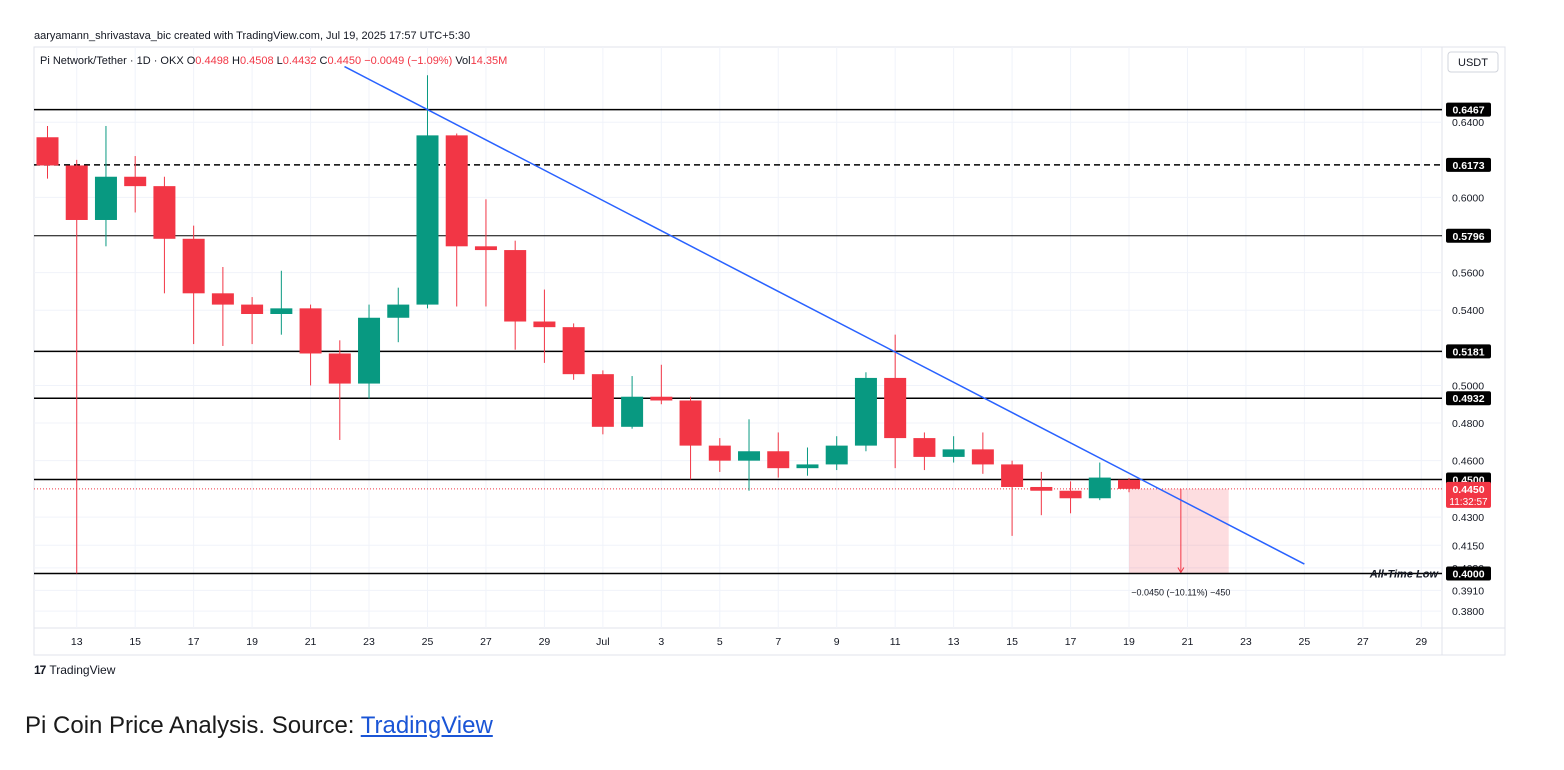 This screenshot has width=1564, height=770. I want to click on volume-label: Vol, so click(463, 61).